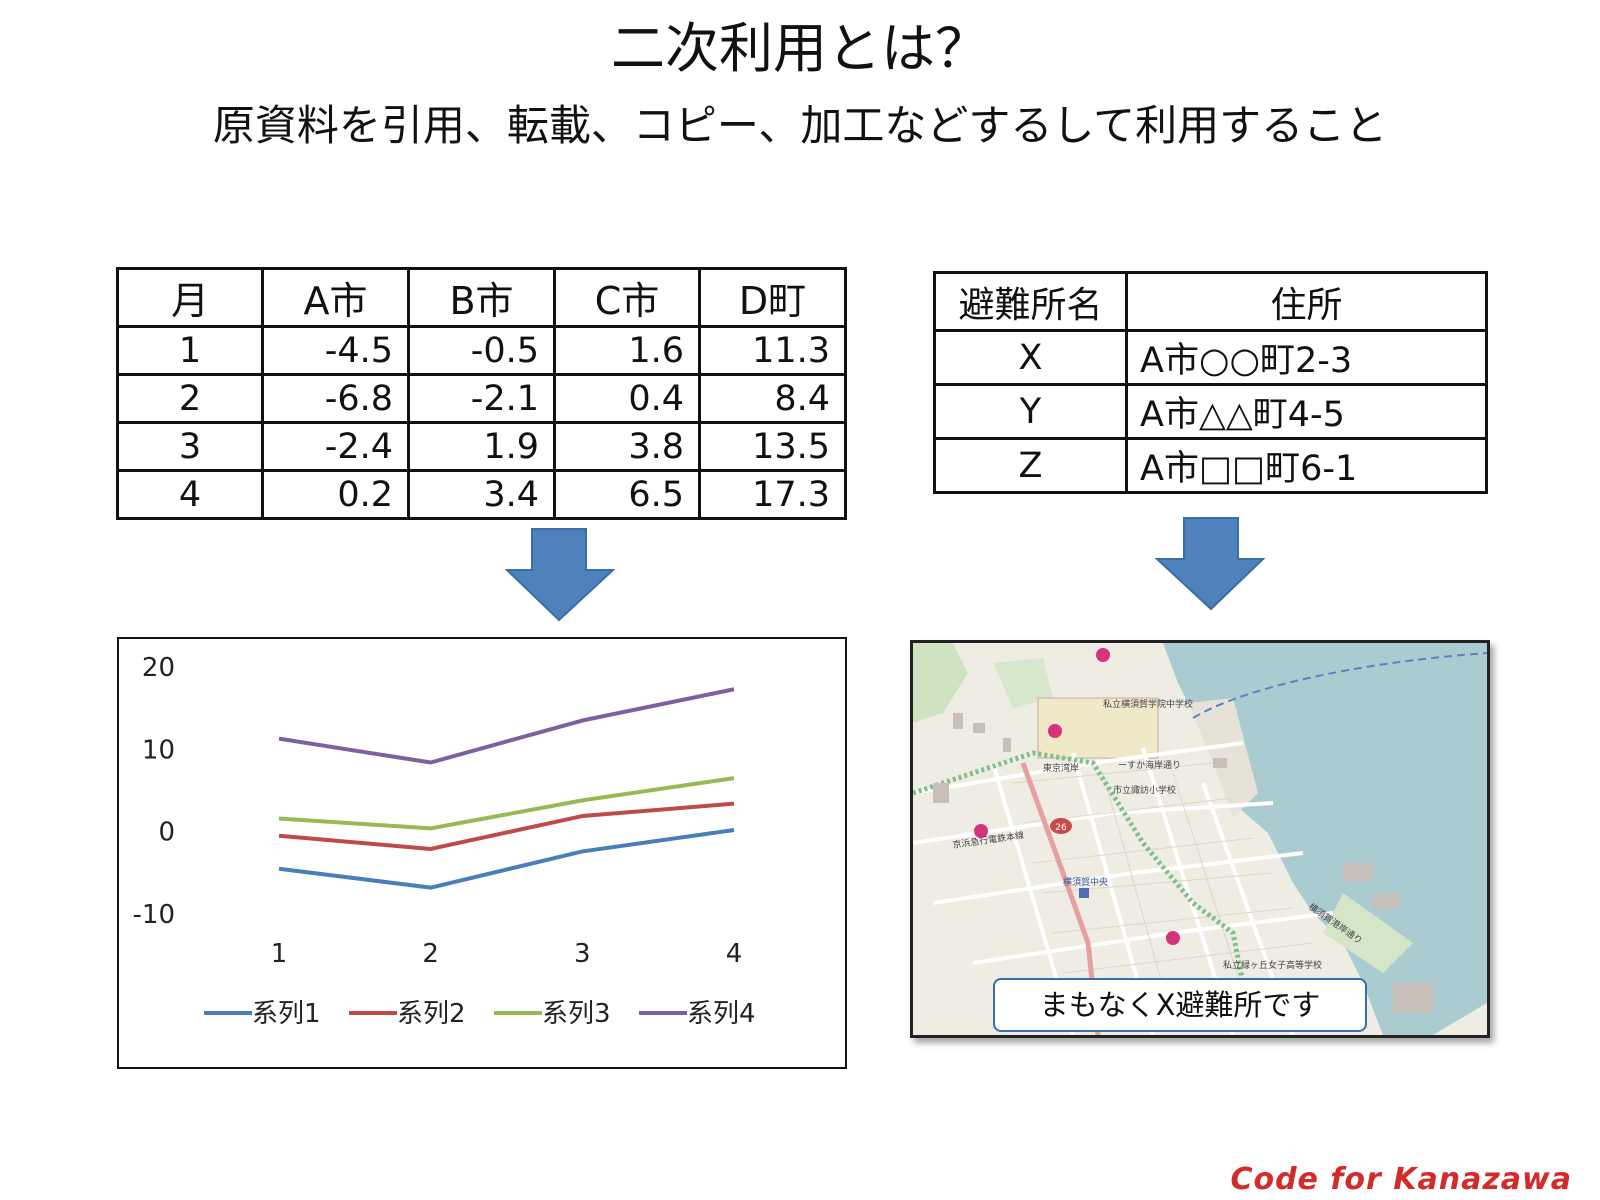  I want to click on y-tick-label: 0, so click(166, 833).